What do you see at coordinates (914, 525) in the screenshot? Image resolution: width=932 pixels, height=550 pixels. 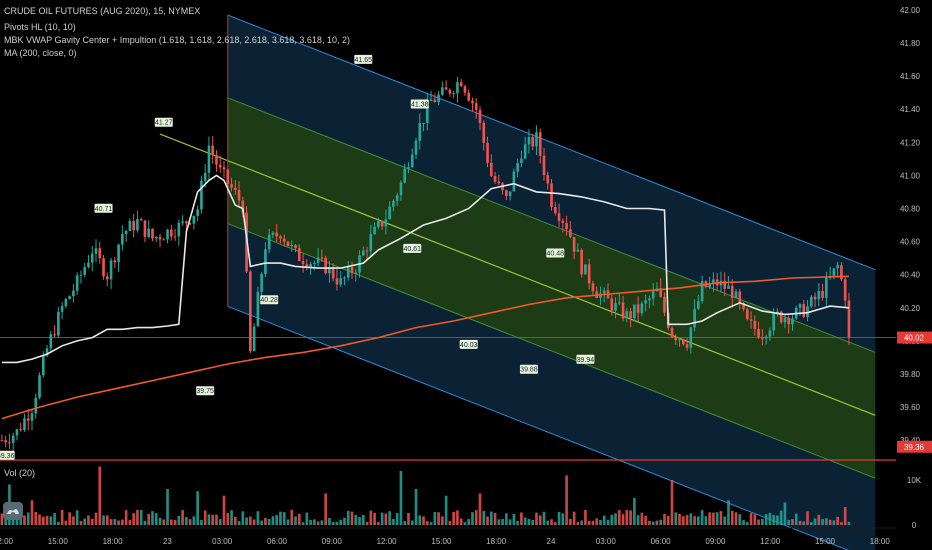 I see `volume-tick-label: 0` at bounding box center [914, 525].